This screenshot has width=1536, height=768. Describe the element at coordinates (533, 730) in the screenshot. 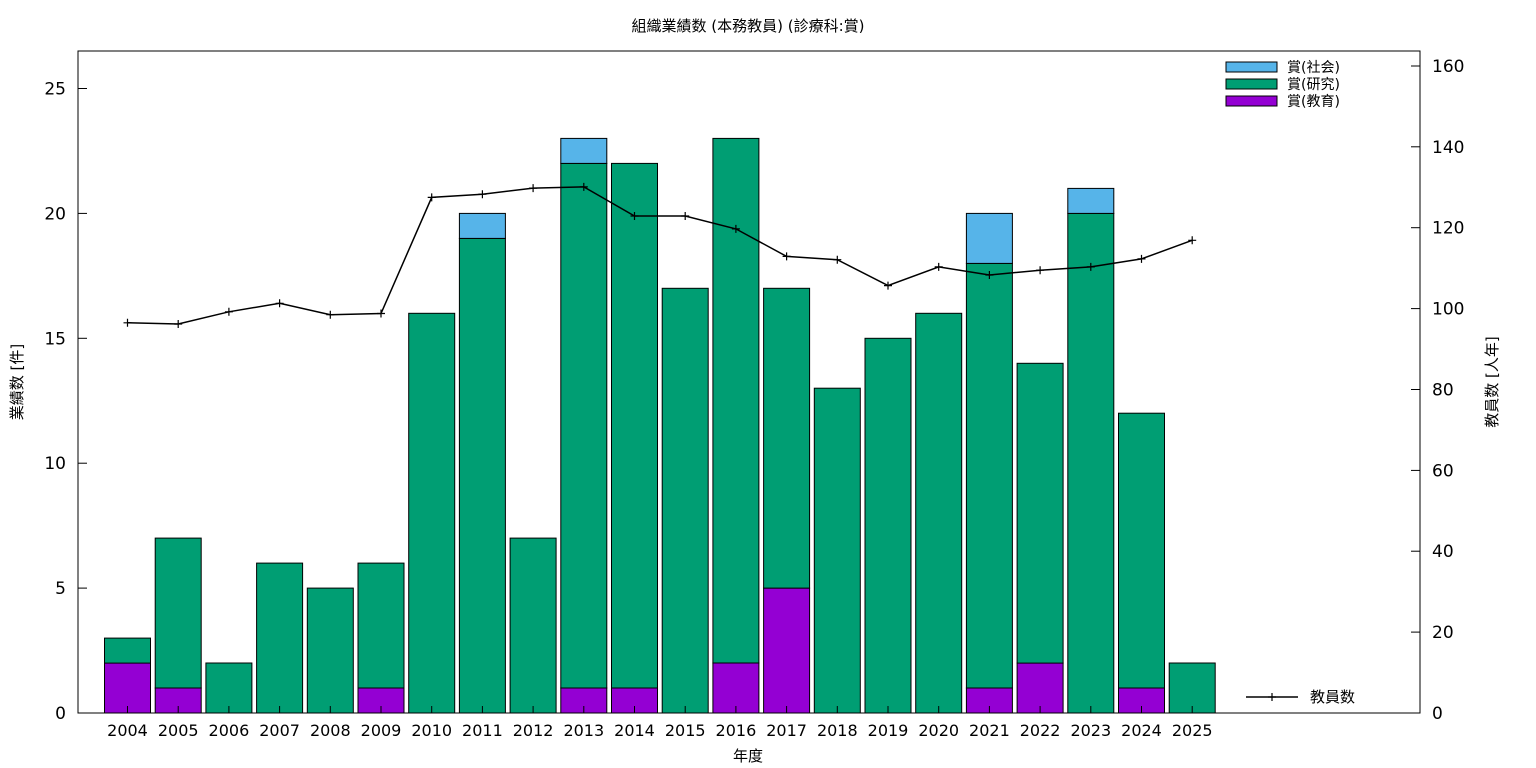

I see `x-tick-label: 2012` at that location.